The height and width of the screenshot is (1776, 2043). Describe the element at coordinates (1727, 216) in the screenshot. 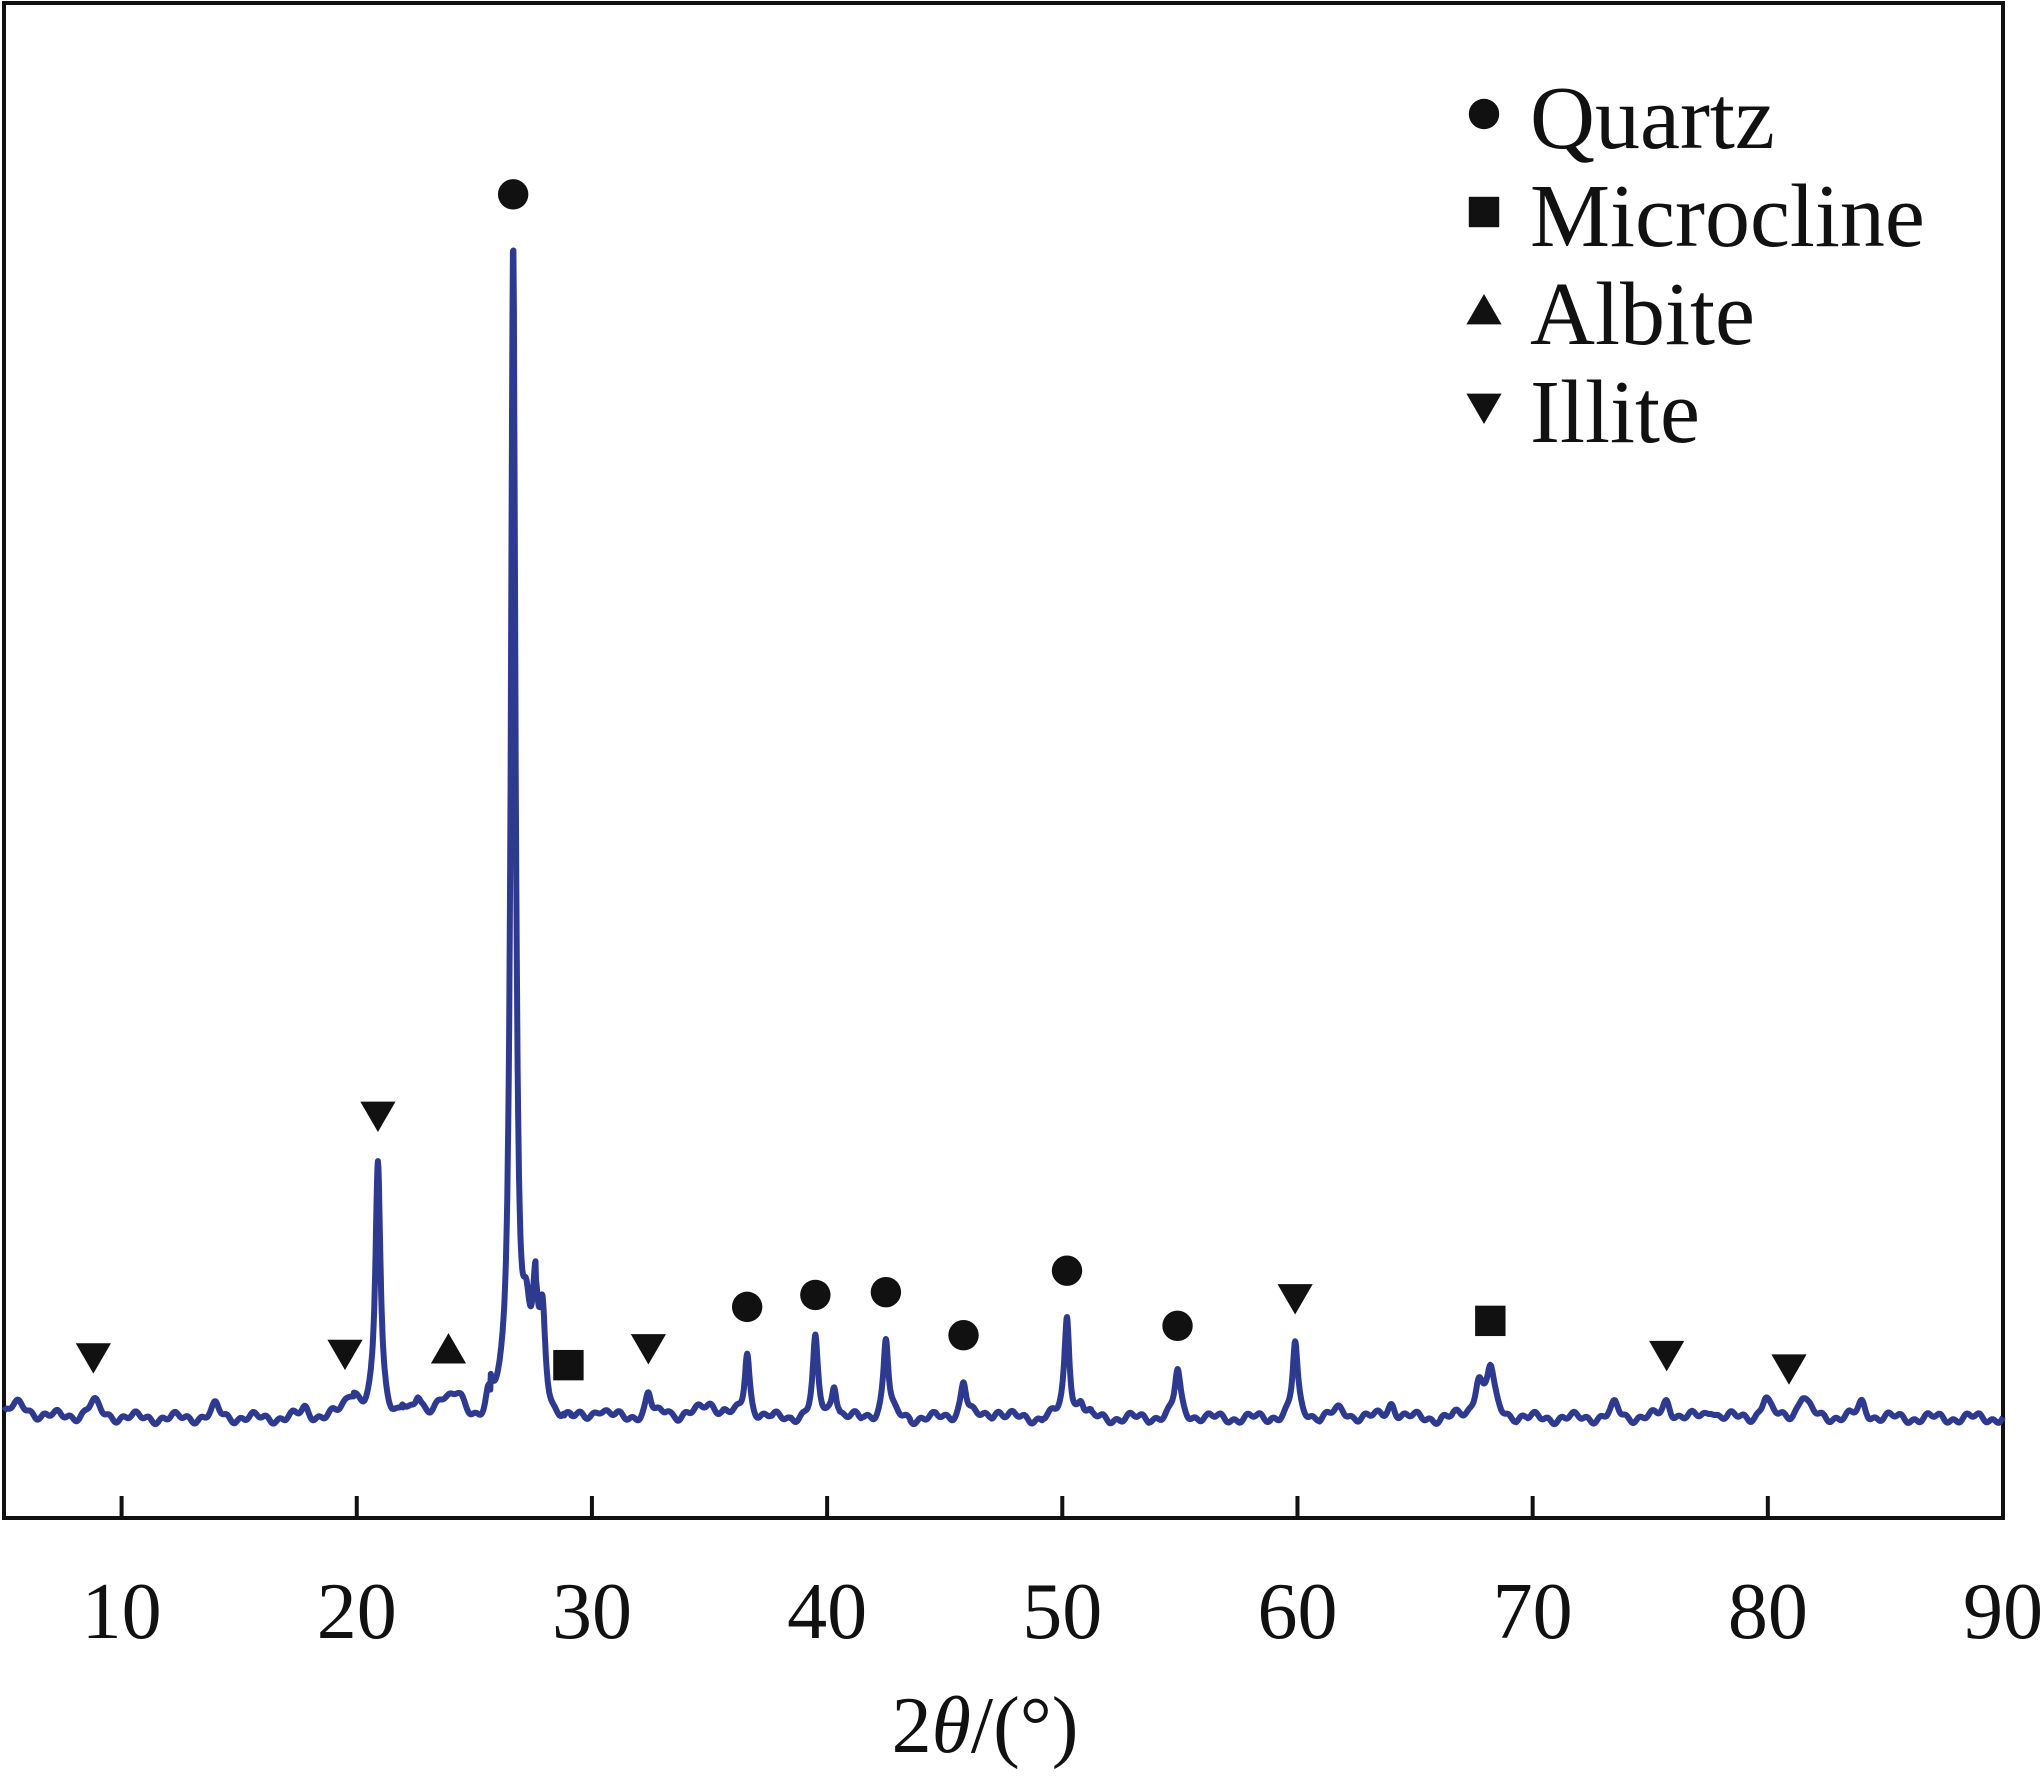

I see `legend-label-microcline: Microcline` at that location.